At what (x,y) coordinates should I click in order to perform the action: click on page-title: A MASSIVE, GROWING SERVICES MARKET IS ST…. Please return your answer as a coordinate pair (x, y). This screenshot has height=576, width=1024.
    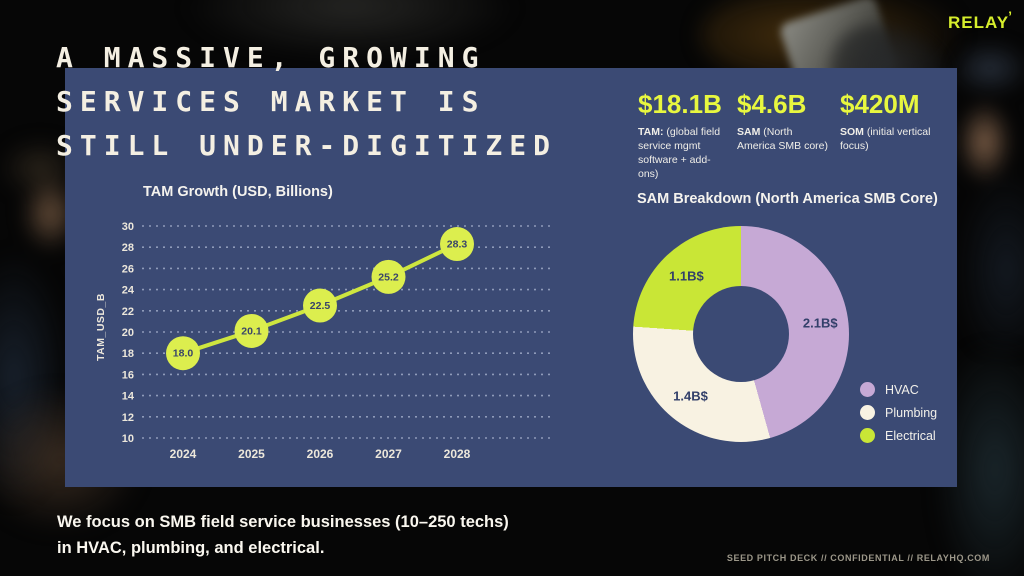
    Looking at the image, I should click on (336, 102).